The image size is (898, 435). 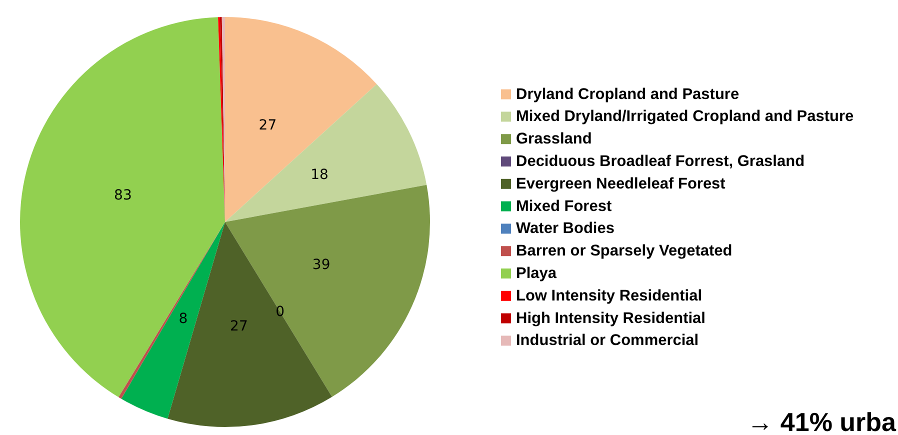 I want to click on data-label: 39, so click(x=321, y=264).